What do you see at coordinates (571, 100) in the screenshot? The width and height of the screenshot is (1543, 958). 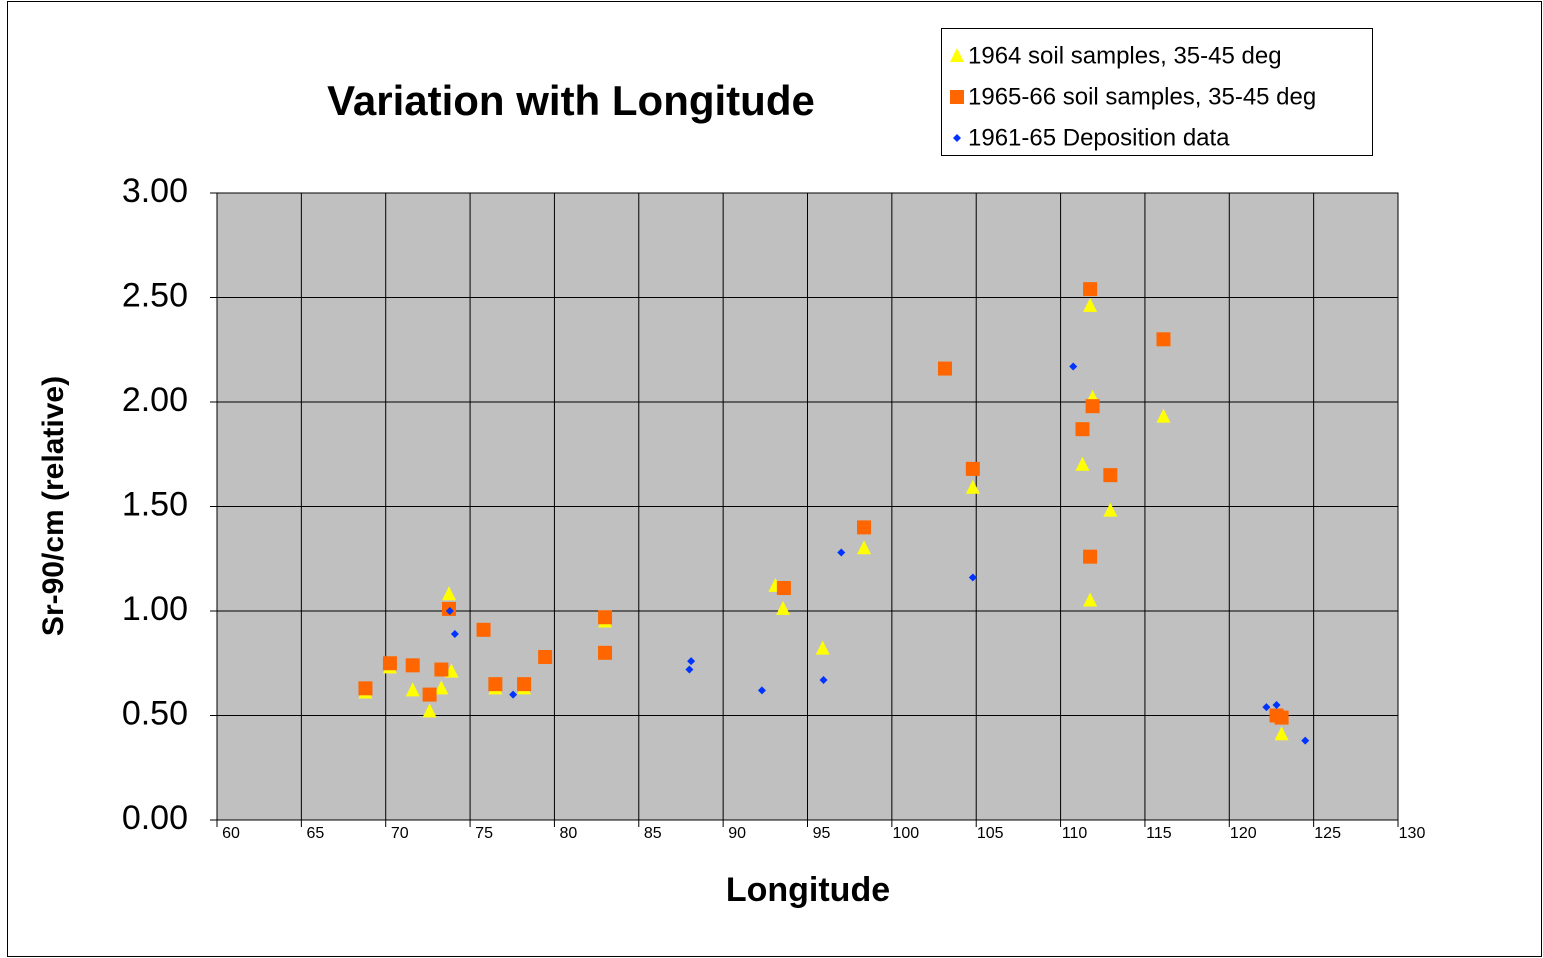 I see `chart-title: Variation with Longitude` at bounding box center [571, 100].